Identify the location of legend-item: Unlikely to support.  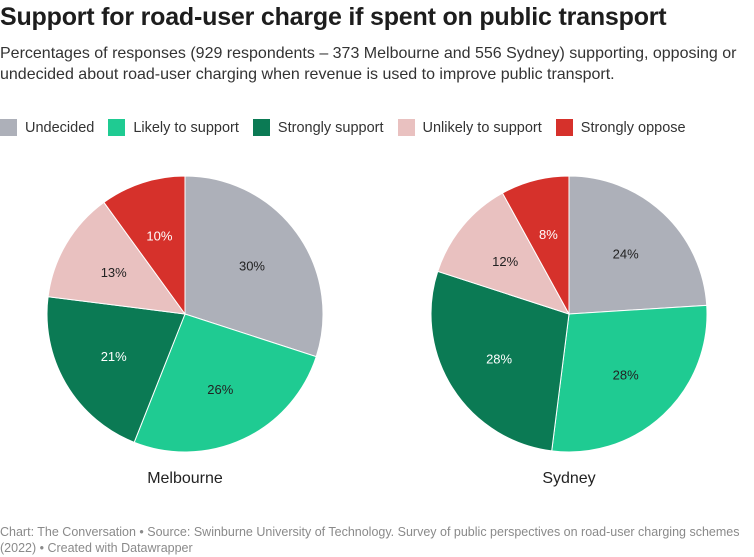
(469, 127).